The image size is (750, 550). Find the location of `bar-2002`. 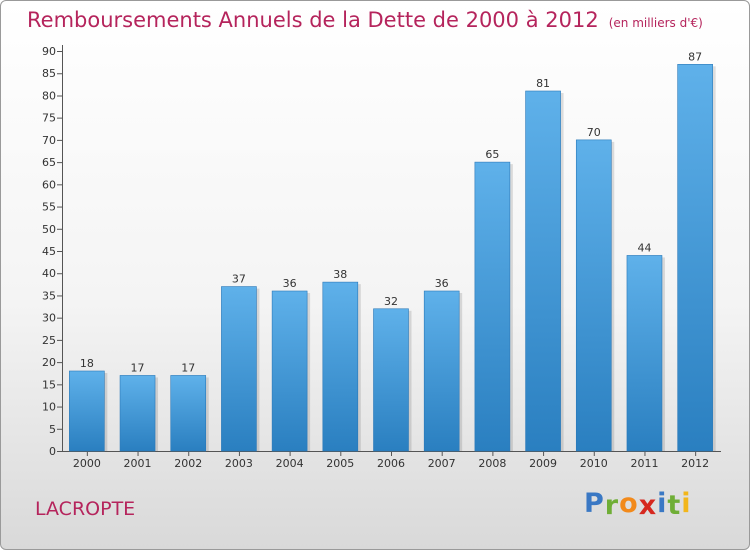

bar-2002 is located at coordinates (188, 413).